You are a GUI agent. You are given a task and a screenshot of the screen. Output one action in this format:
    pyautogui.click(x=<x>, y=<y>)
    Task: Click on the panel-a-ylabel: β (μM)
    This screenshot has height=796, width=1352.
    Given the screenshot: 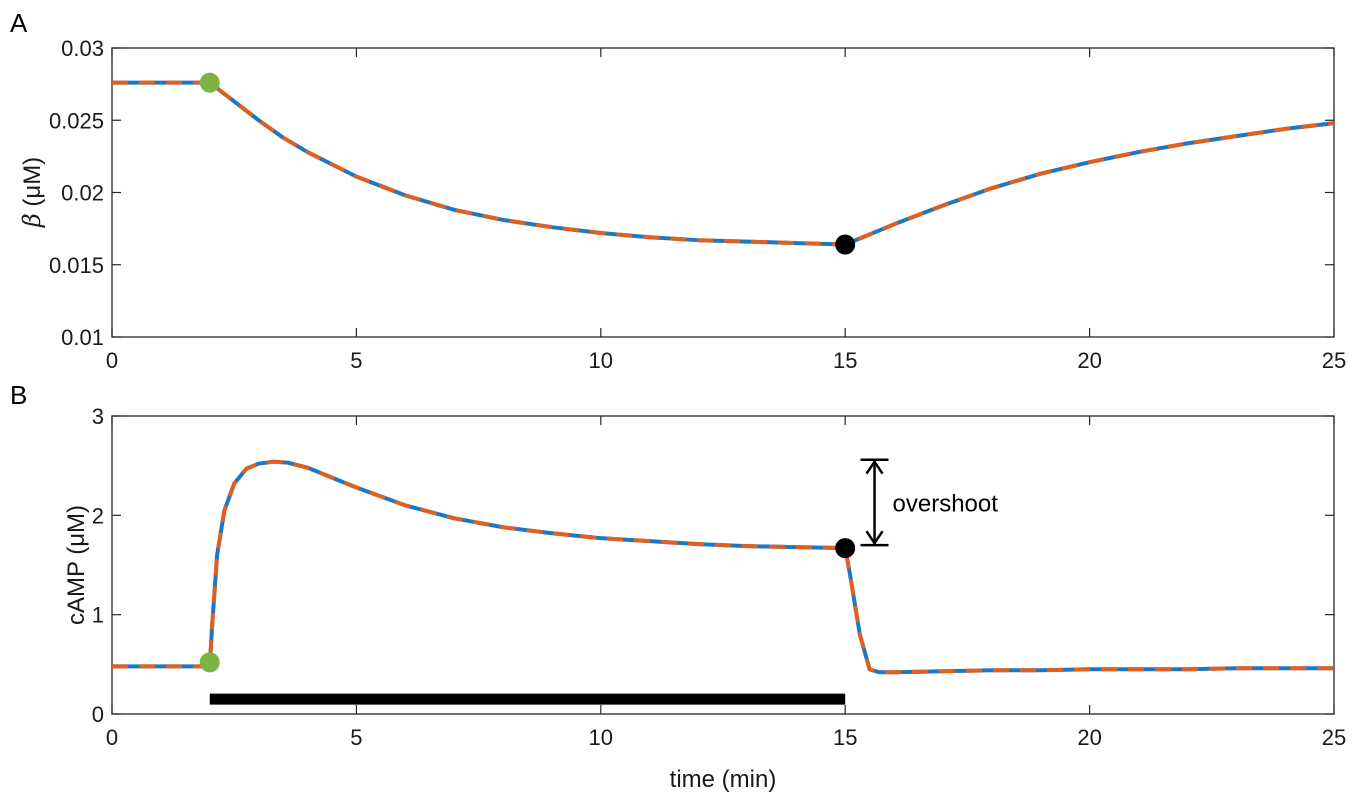 What is the action you would take?
    pyautogui.click(x=32, y=192)
    